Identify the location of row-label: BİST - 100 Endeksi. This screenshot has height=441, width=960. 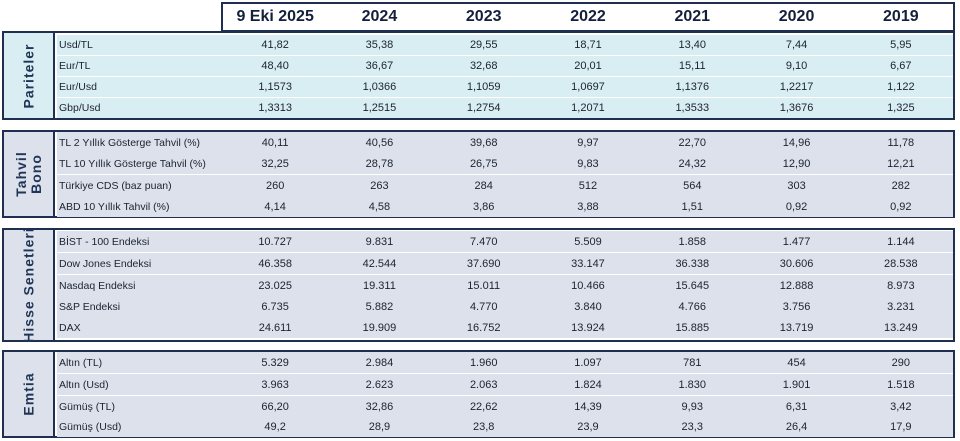
(104, 241).